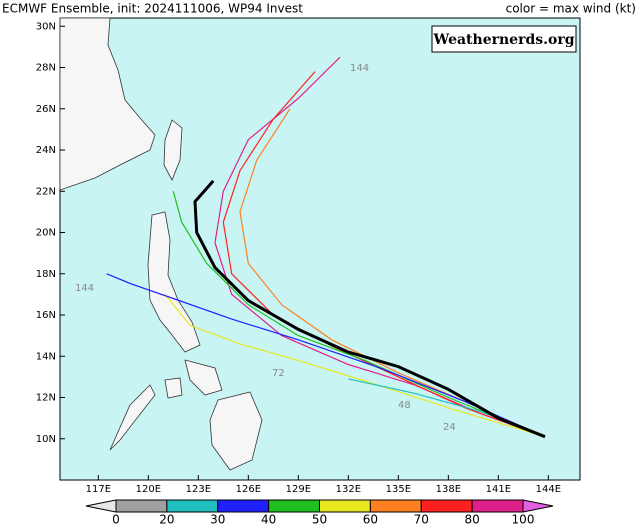 The height and width of the screenshot is (527, 640). I want to click on lon-tick-label: 123E, so click(198, 489).